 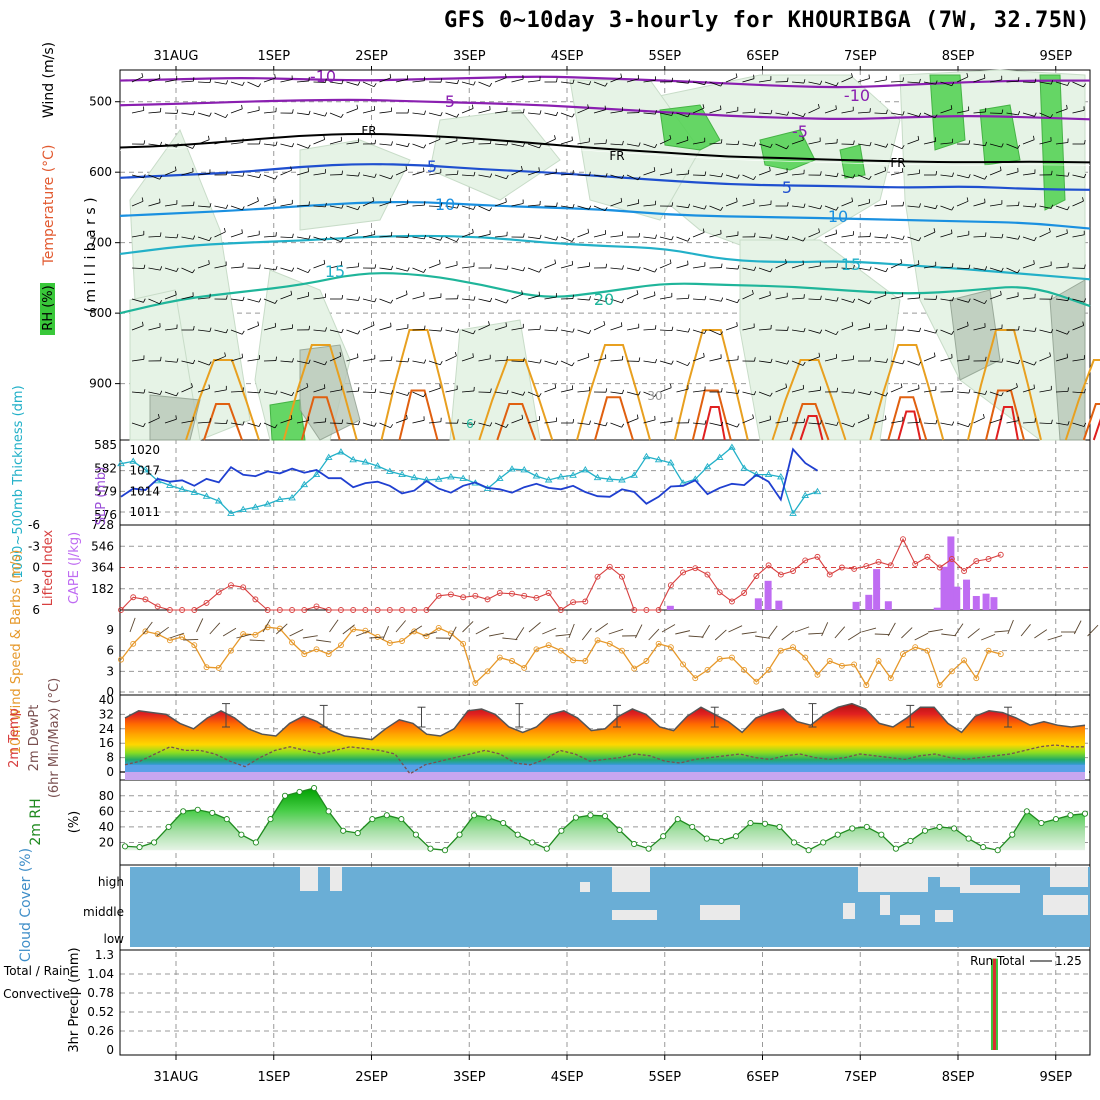 What do you see at coordinates (930, 872) in the screenshot?
I see `cloud-gap` at bounding box center [930, 872].